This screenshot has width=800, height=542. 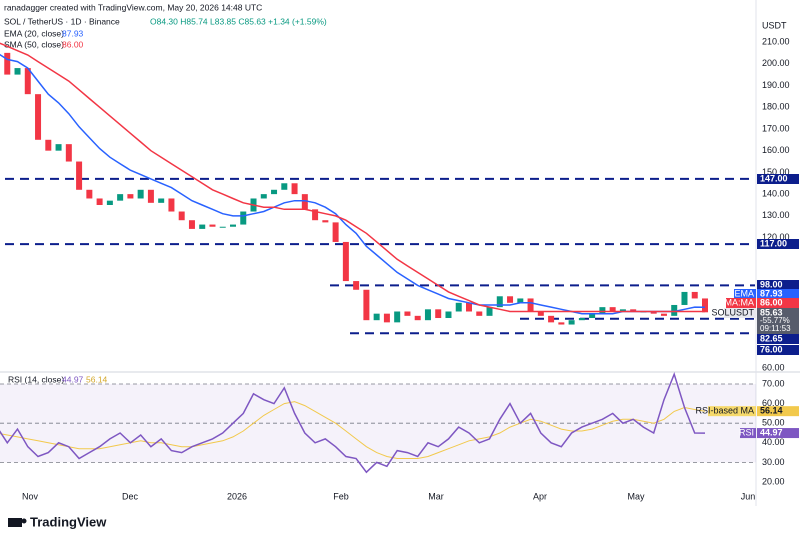 What do you see at coordinates (130, 496) in the screenshot?
I see `x-tick-label: Dec` at bounding box center [130, 496].